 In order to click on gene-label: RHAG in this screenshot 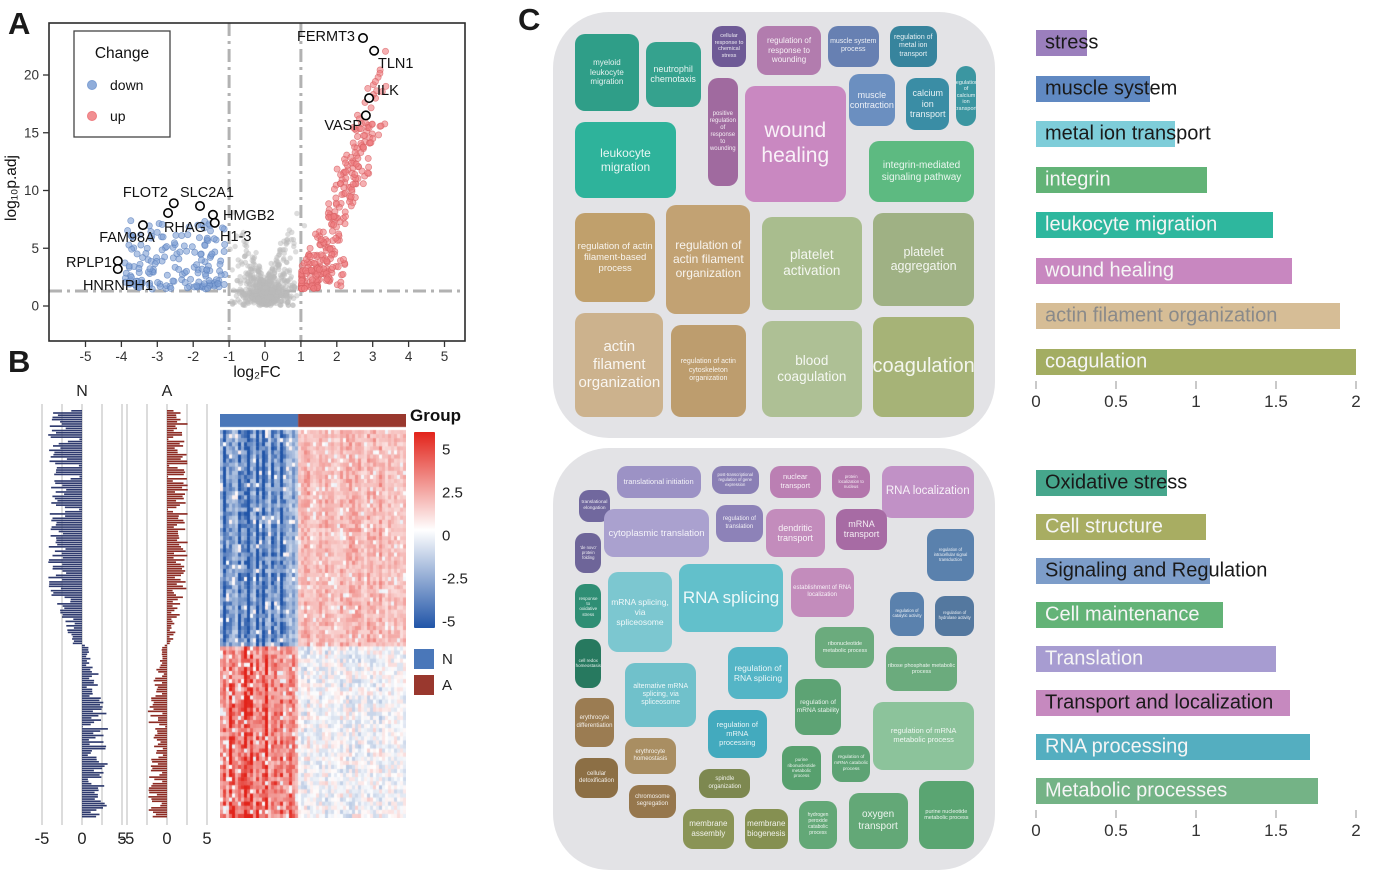, I will do `click(185, 228)`.